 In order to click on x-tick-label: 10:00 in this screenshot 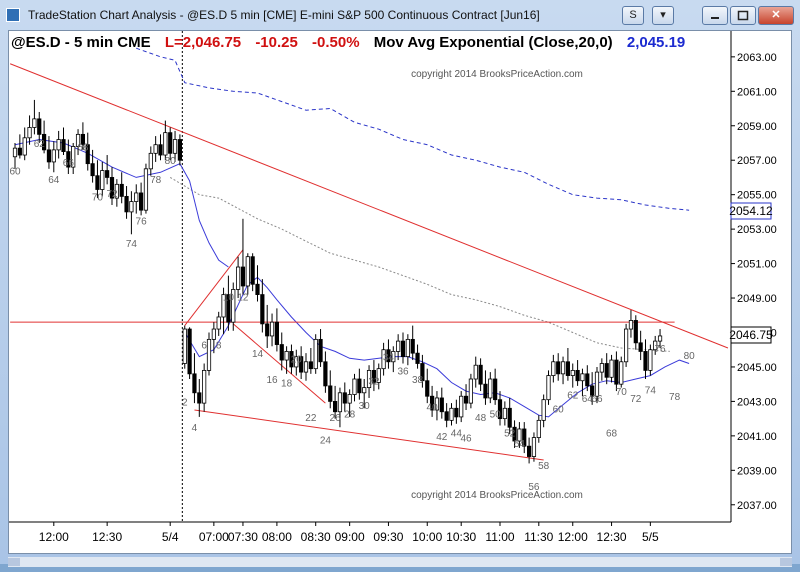, I will do `click(427, 537)`.